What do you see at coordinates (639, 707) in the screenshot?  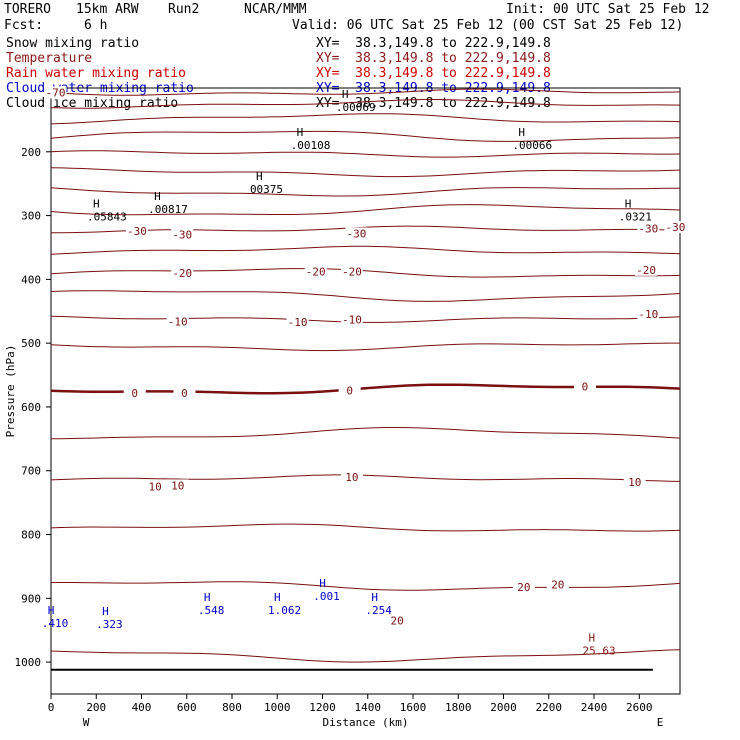 I see `x-tick-label: 2600` at bounding box center [639, 707].